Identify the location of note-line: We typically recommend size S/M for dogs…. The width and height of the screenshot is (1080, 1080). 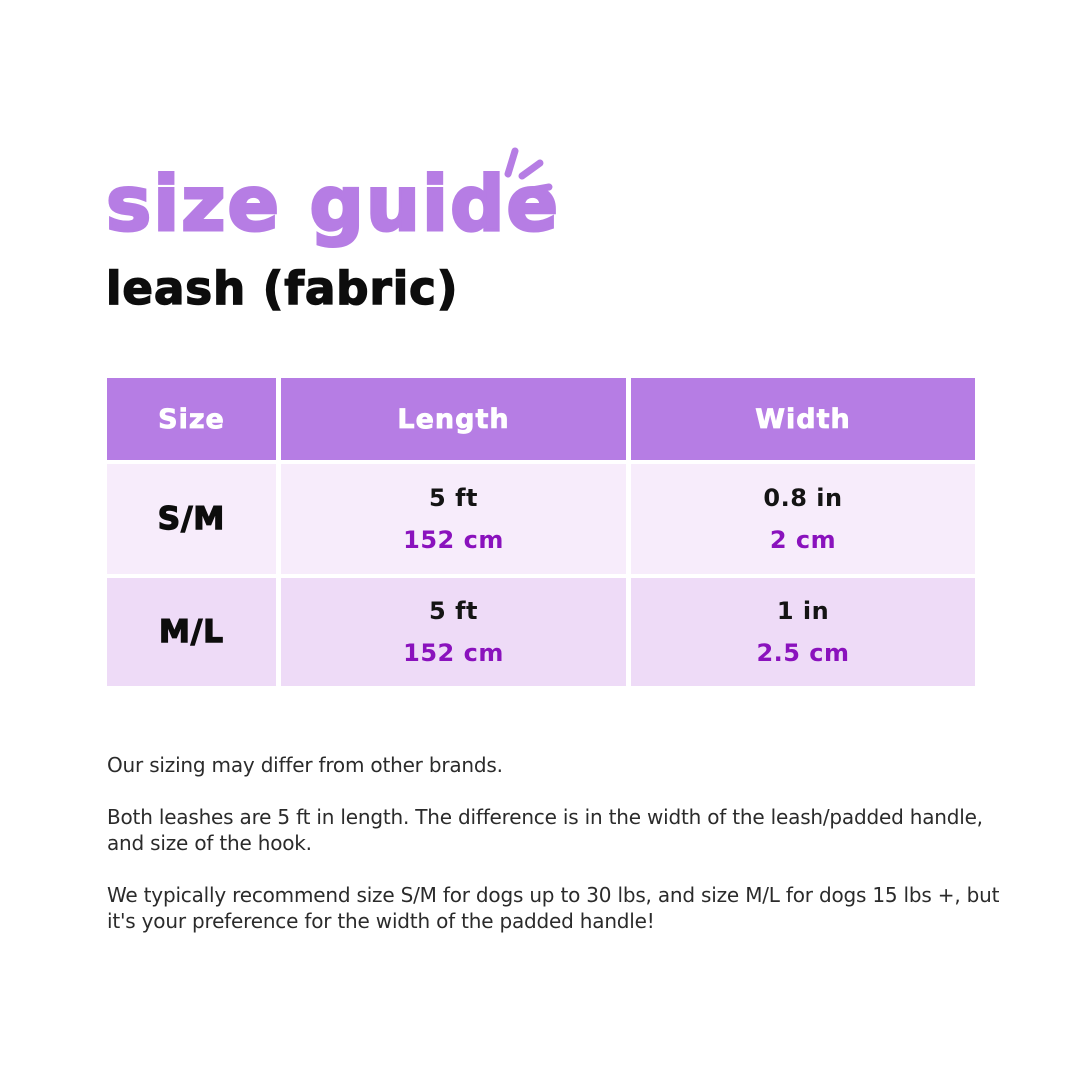
(553, 895).